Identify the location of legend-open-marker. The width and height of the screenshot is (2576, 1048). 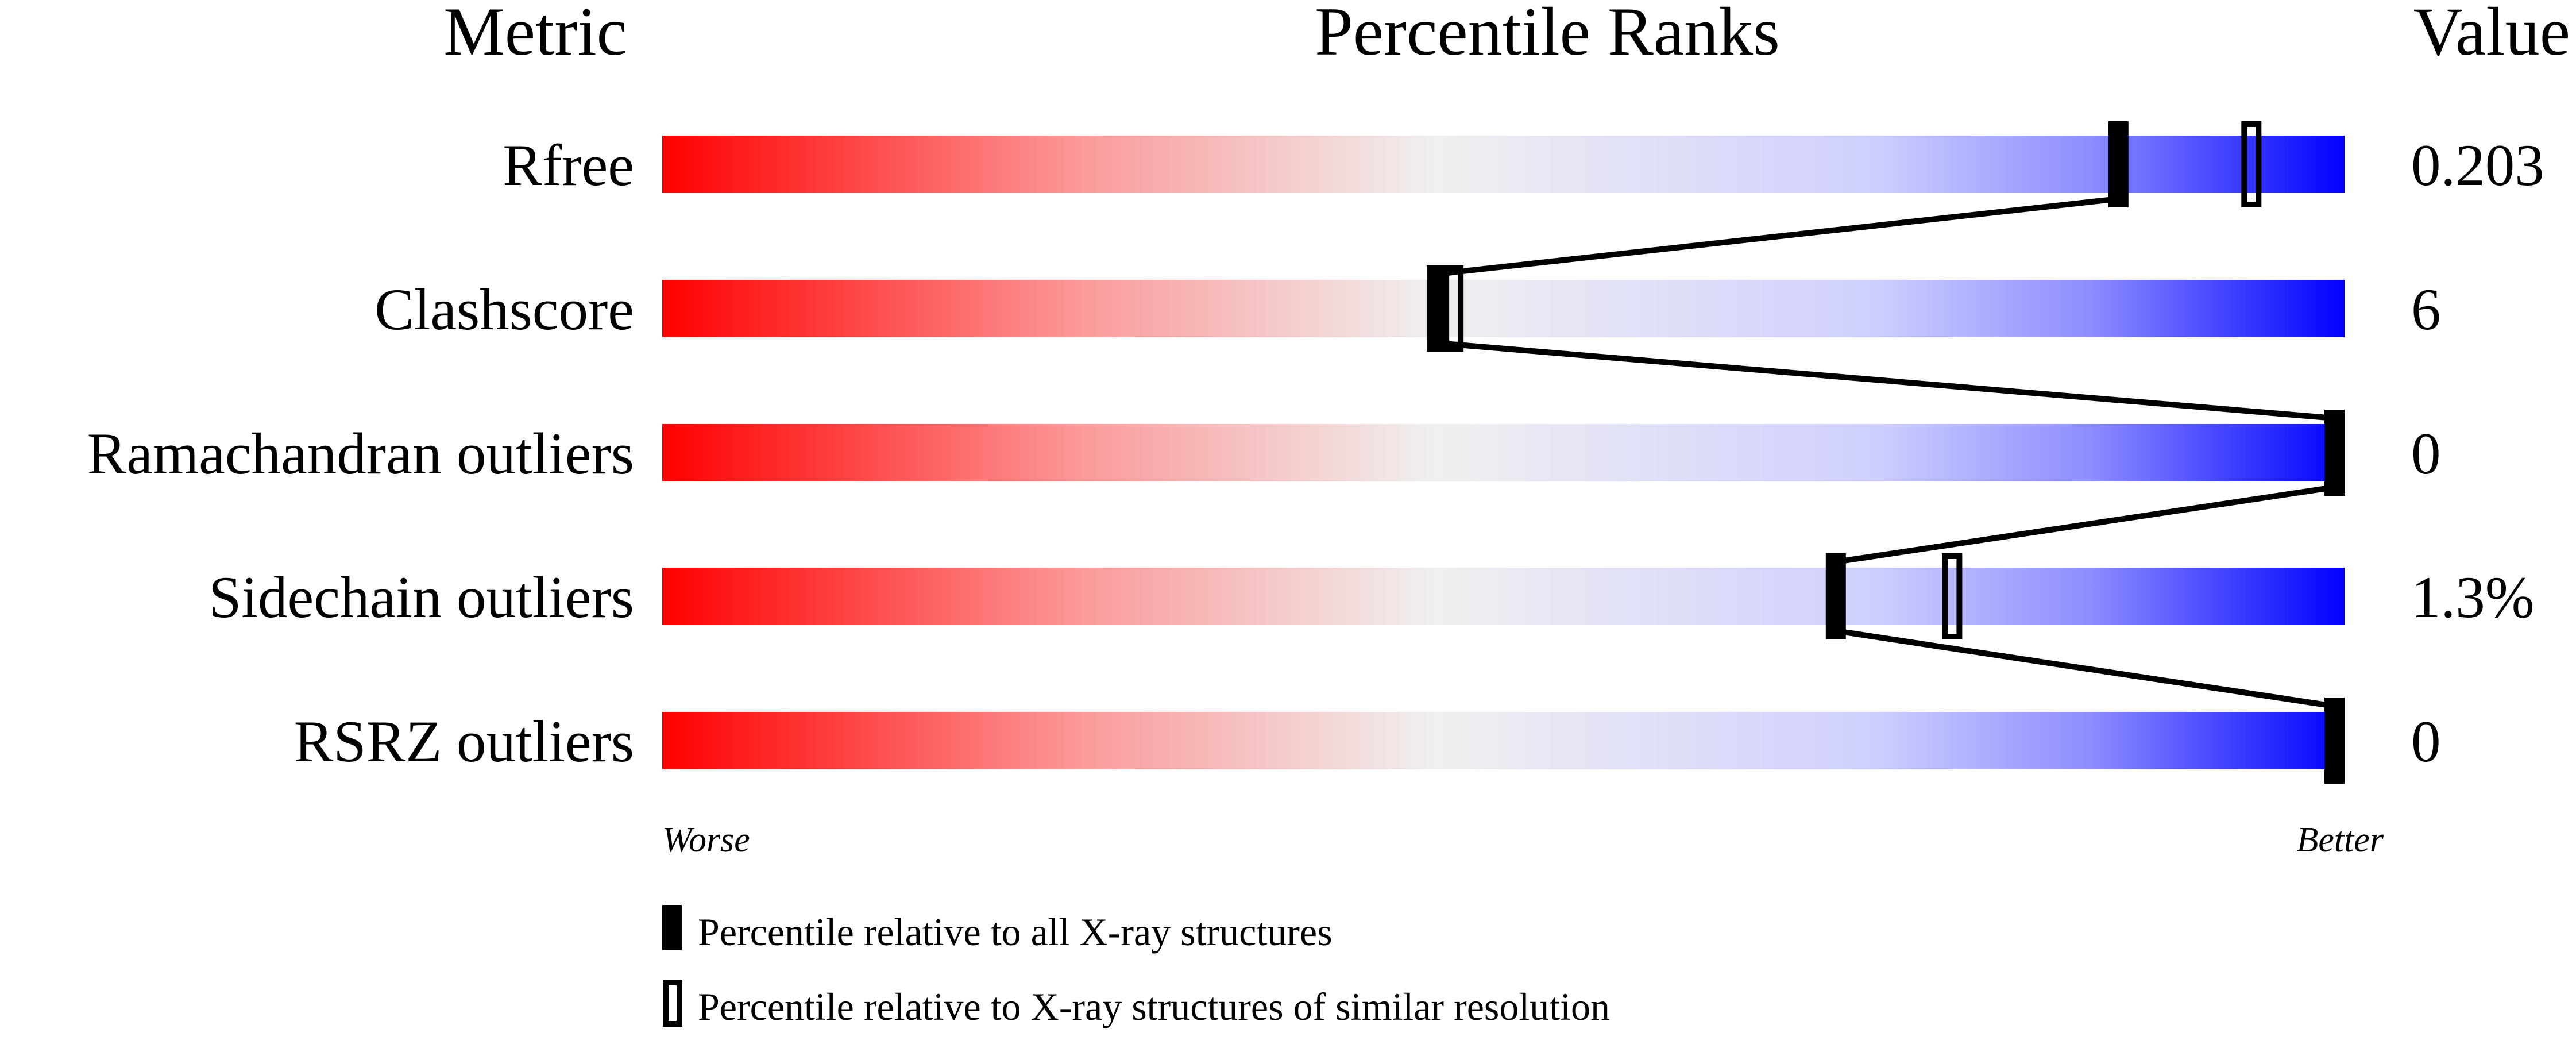
(672, 1004).